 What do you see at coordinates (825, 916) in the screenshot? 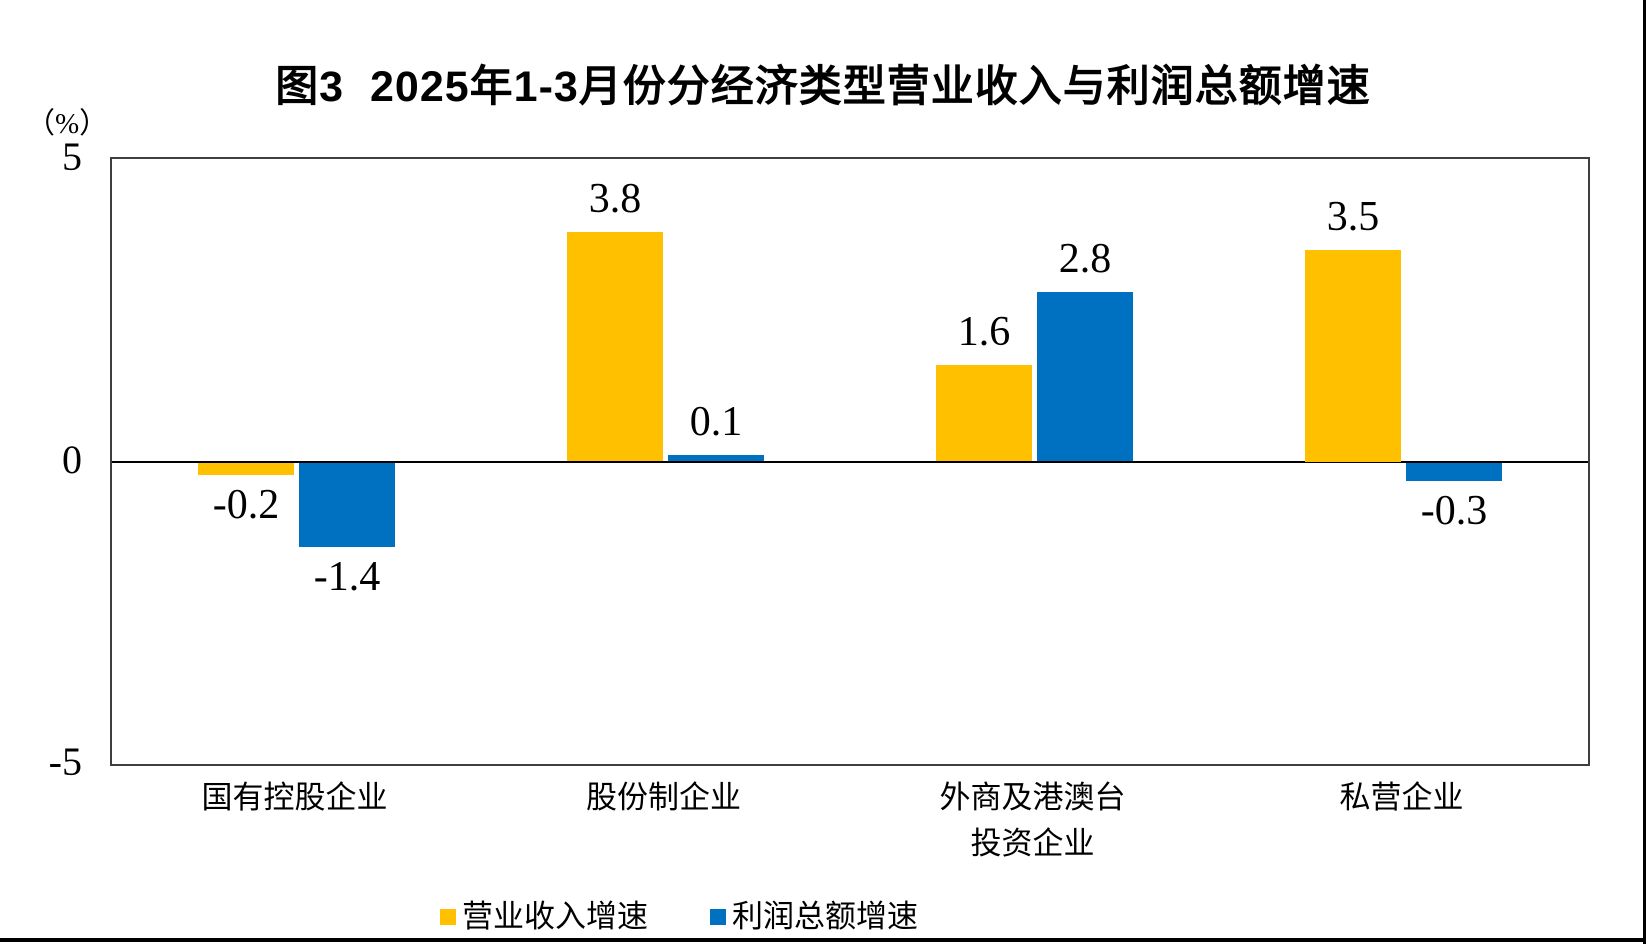
I see `legend-label: 利润总额增速` at bounding box center [825, 916].